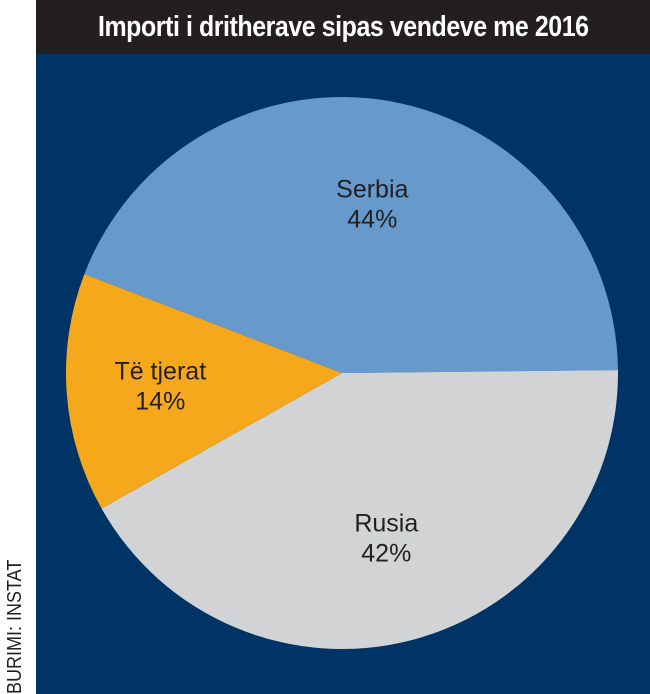 The height and width of the screenshot is (694, 650). Describe the element at coordinates (15, 626) in the screenshot. I see `source-text: BURIMI: INSTAT` at that location.